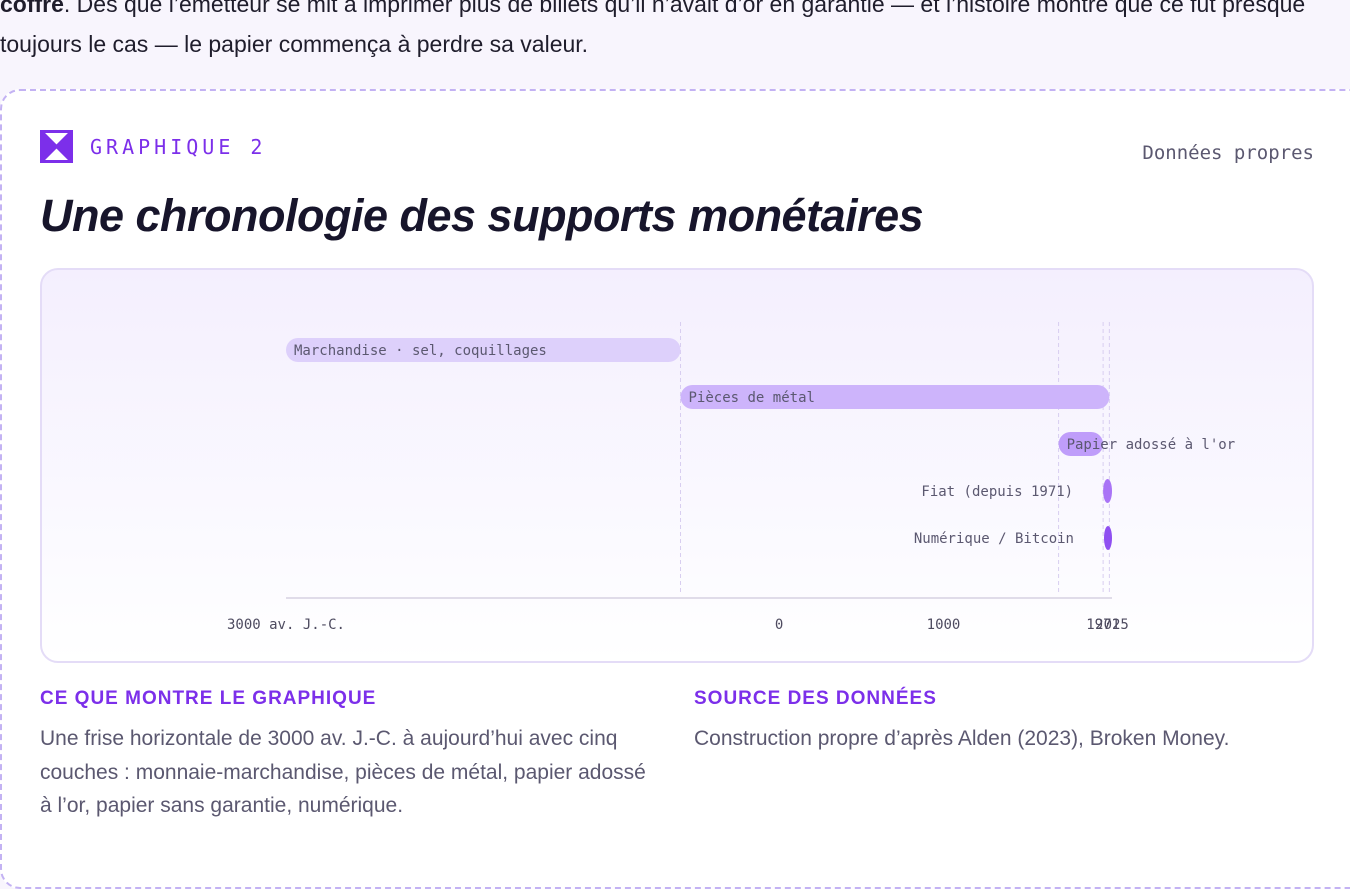  I want to click on figure-label: GRAPHIQUE 2, so click(178, 146).